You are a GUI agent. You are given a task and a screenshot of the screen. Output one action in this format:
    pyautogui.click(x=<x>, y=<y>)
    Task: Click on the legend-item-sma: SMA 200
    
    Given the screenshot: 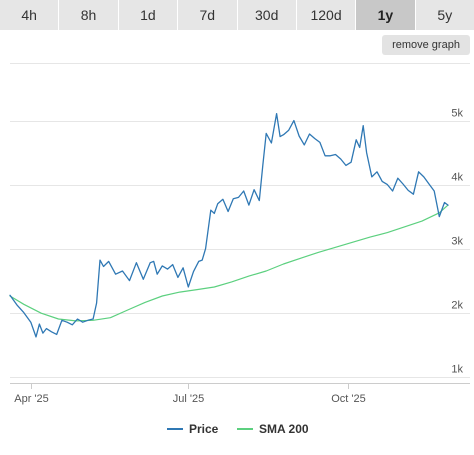 What is the action you would take?
    pyautogui.click(x=273, y=429)
    